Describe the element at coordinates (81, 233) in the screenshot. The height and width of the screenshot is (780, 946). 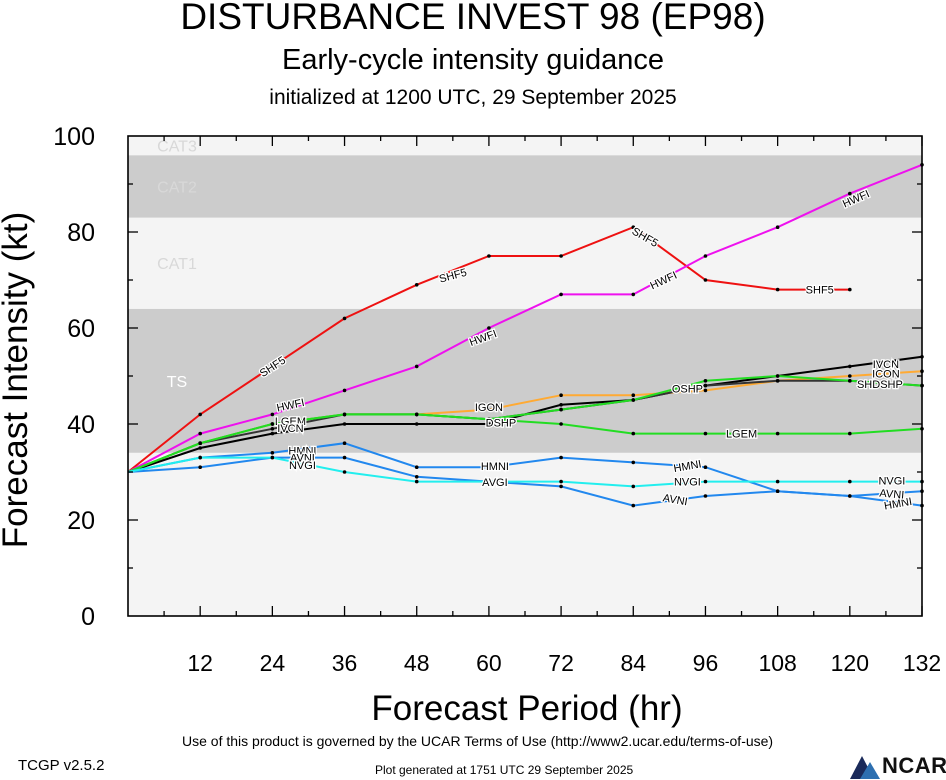
I see `y-tick-label: 80` at that location.